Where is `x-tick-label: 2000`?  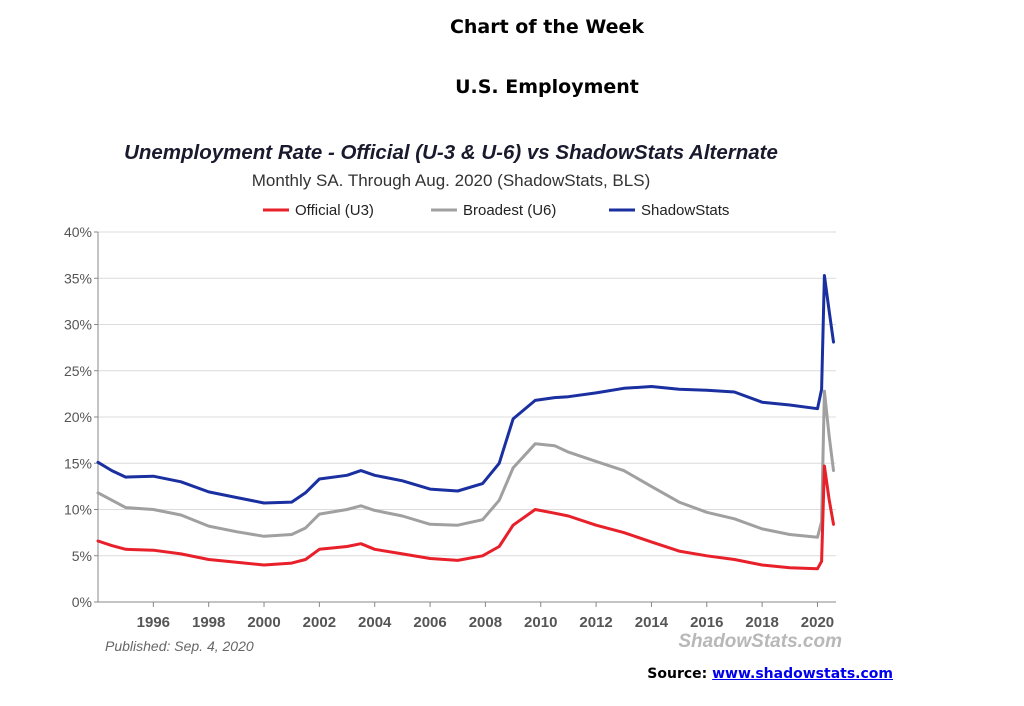
x-tick-label: 2000 is located at coordinates (263, 622).